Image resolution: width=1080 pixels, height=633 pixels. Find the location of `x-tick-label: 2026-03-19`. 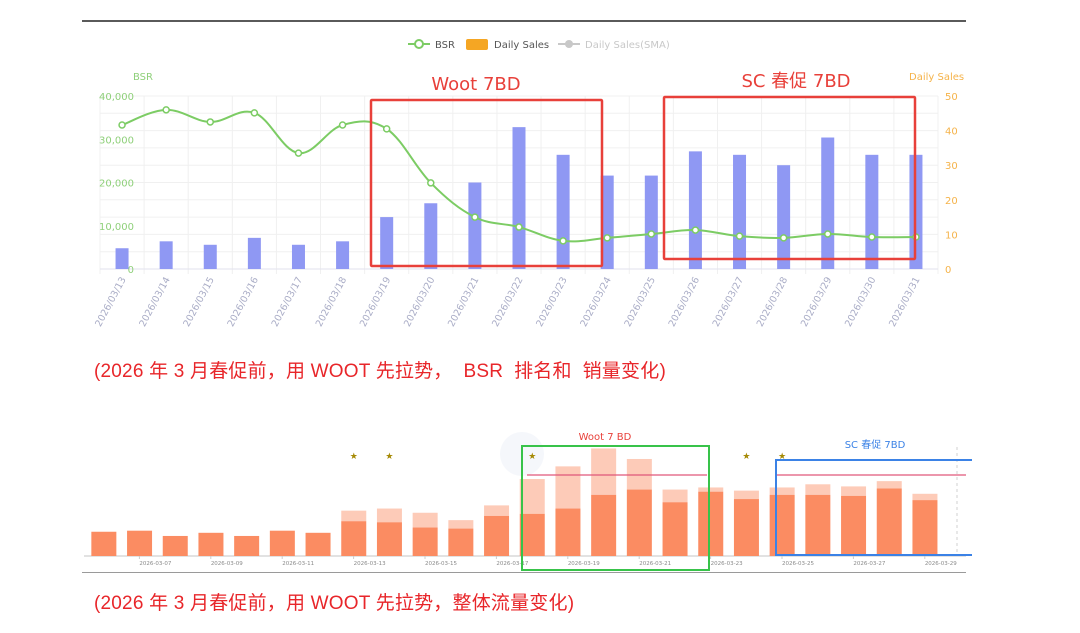

x-tick-label: 2026-03-19 is located at coordinates (584, 564).